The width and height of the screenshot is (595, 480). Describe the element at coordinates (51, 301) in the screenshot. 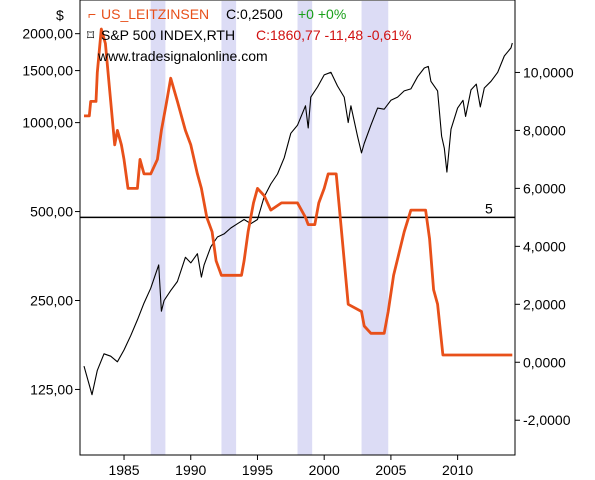

I see `left-tick-label: 250,00` at that location.